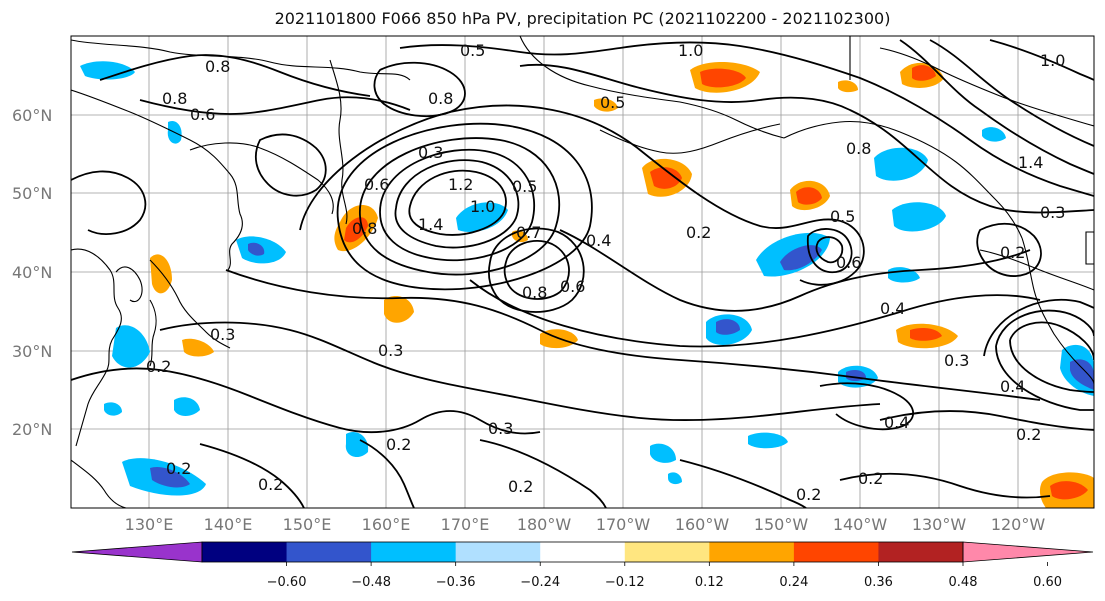 The width and height of the screenshot is (1105, 601). What do you see at coordinates (153, 333) in the screenshot?
I see `coastline-ryukyu` at bounding box center [153, 333].